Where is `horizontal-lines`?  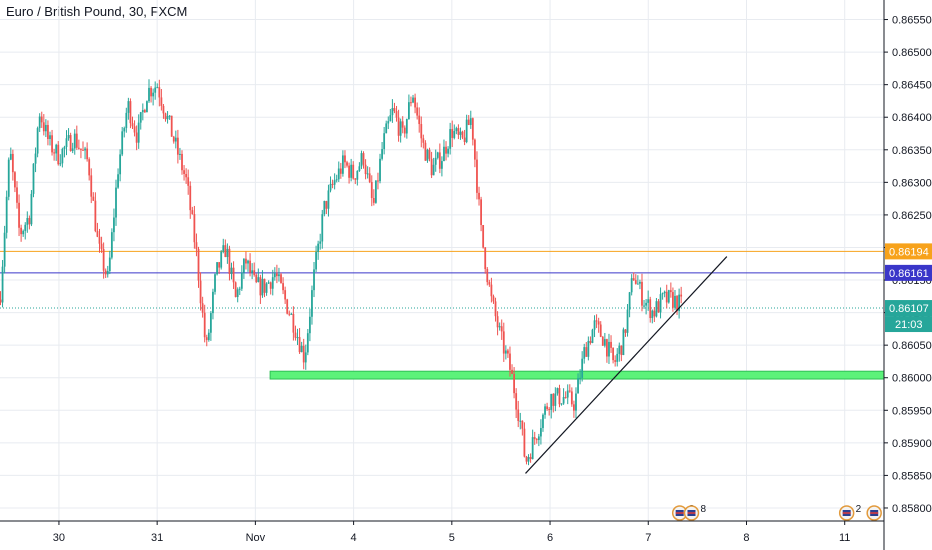
horizontal-lines is located at coordinates (442, 279).